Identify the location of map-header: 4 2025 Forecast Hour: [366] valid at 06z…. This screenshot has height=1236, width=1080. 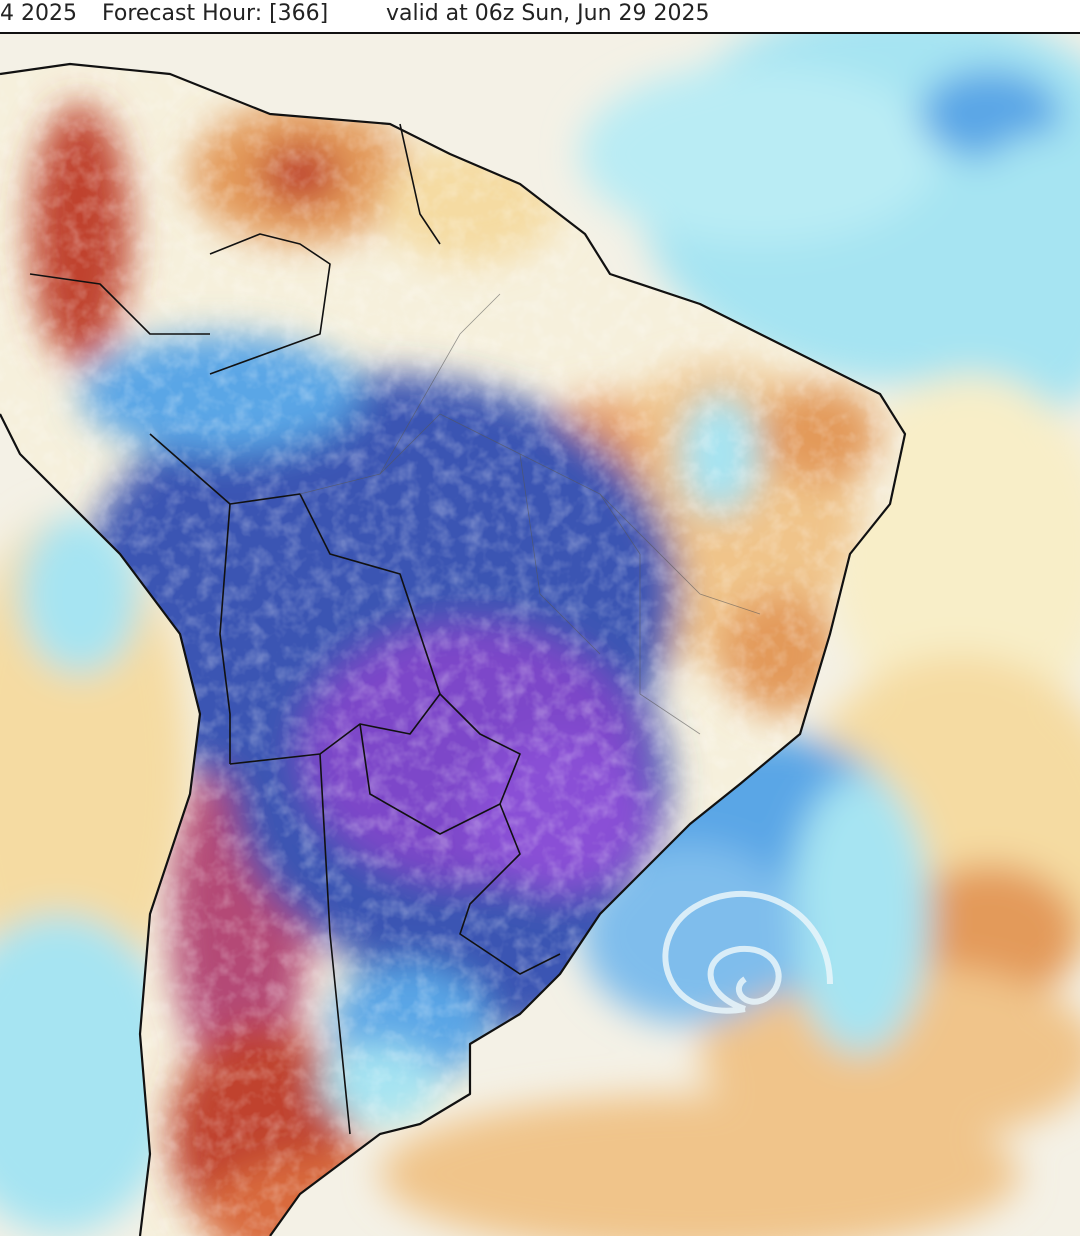
(540, 17).